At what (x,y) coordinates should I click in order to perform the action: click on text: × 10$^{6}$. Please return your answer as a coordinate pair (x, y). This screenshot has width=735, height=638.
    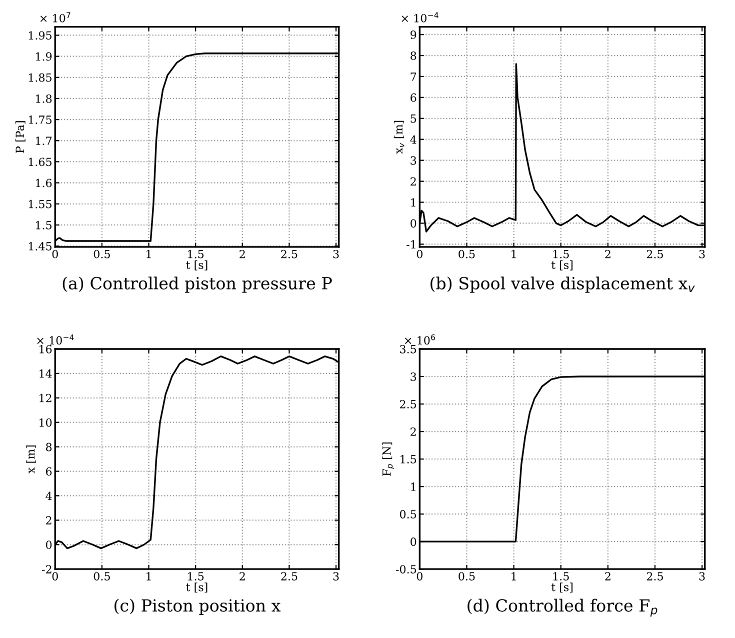
    Looking at the image, I should click on (420, 339).